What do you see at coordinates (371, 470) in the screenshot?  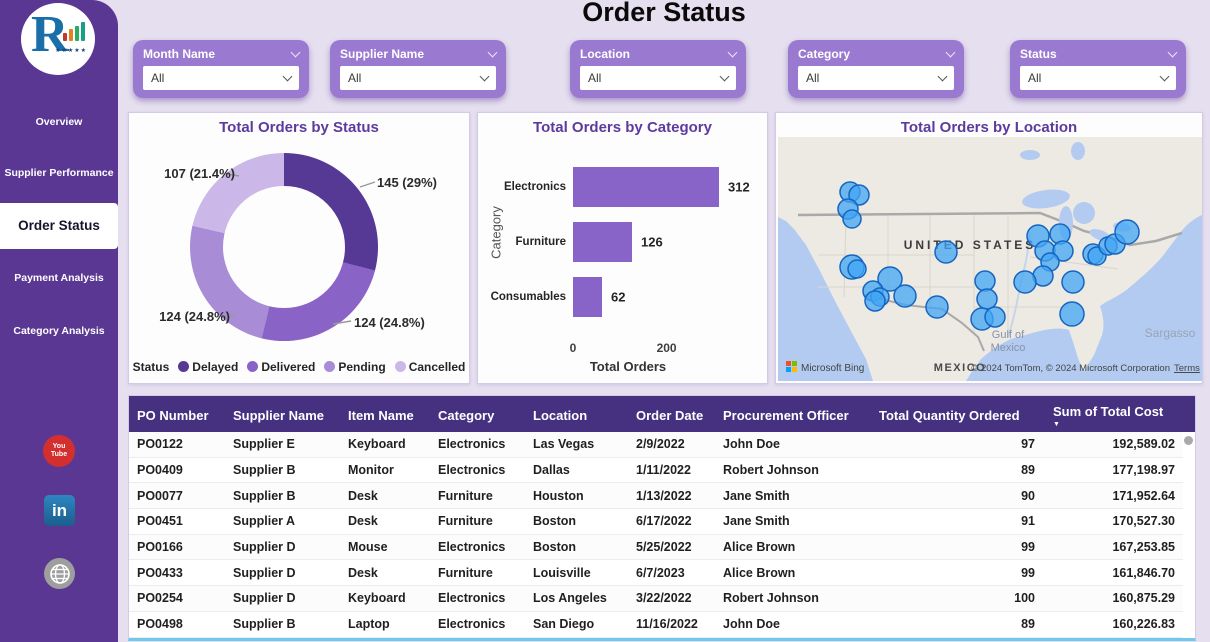 I see `cell-item-name: Monitor` at bounding box center [371, 470].